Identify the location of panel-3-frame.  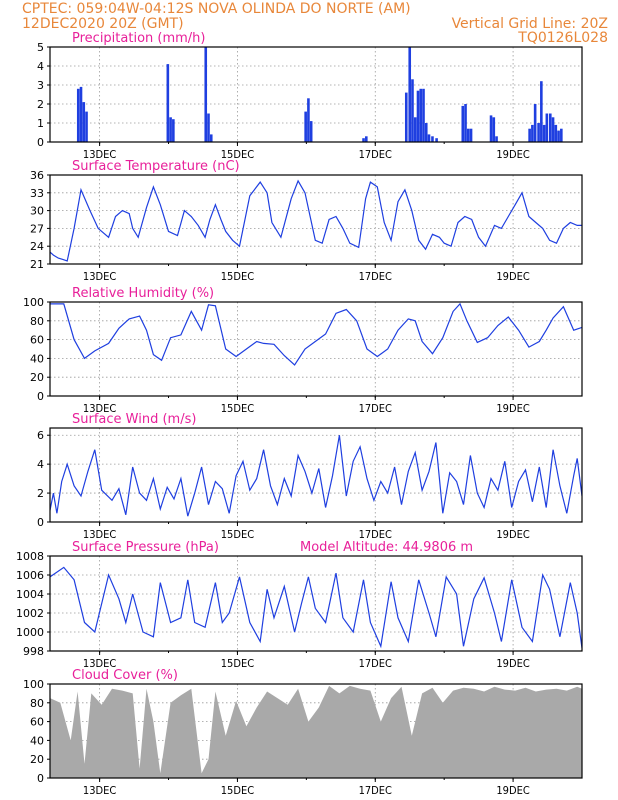
(316, 349).